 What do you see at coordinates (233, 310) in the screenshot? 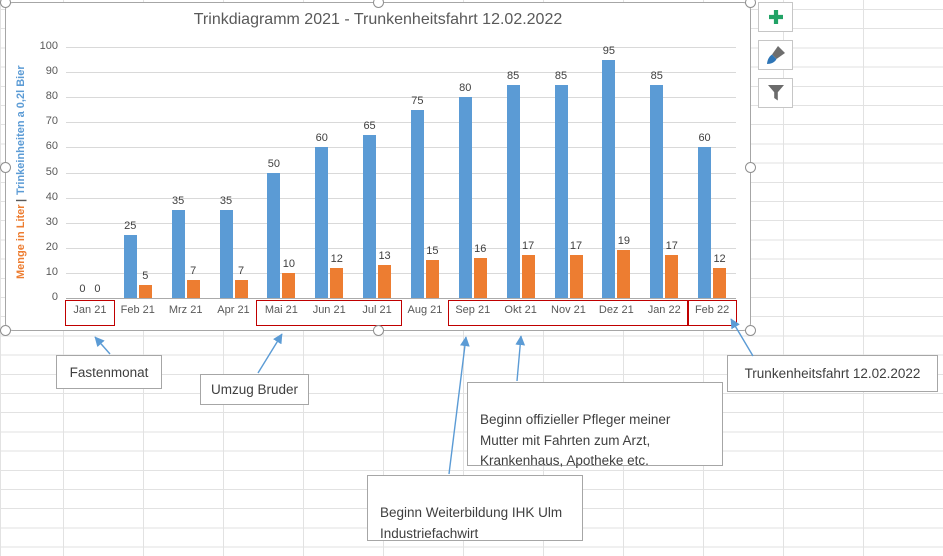
I see `x-axis-tick-label: Apr 21` at bounding box center [233, 310].